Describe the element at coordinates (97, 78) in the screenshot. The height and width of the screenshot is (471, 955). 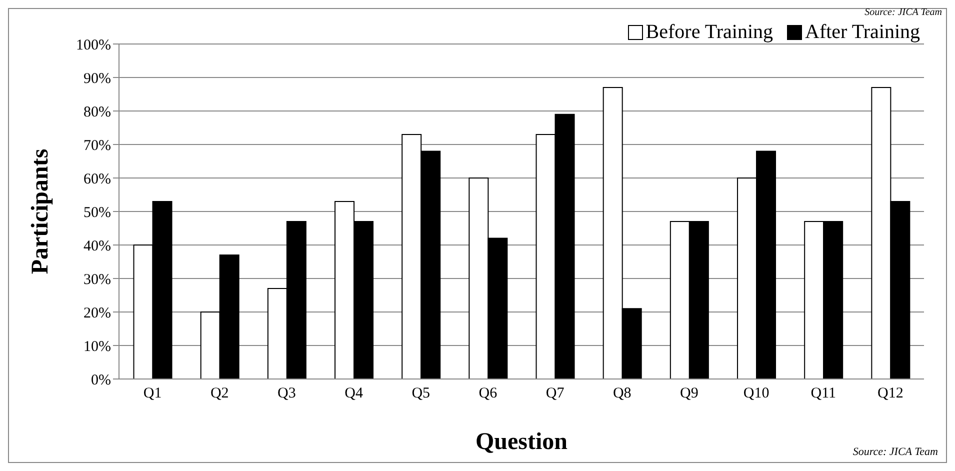
I see `y-tick-label: 90%` at that location.